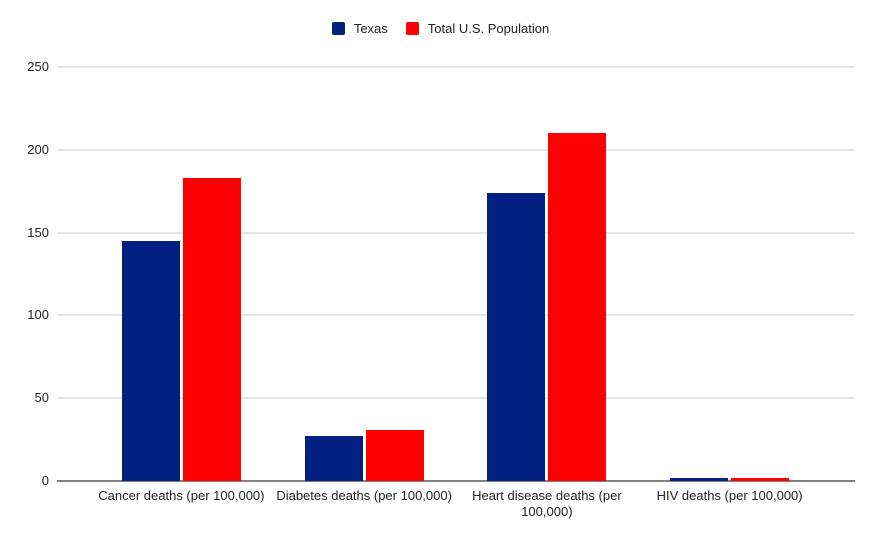  I want to click on legend-item-texas: Texas, so click(359, 28).